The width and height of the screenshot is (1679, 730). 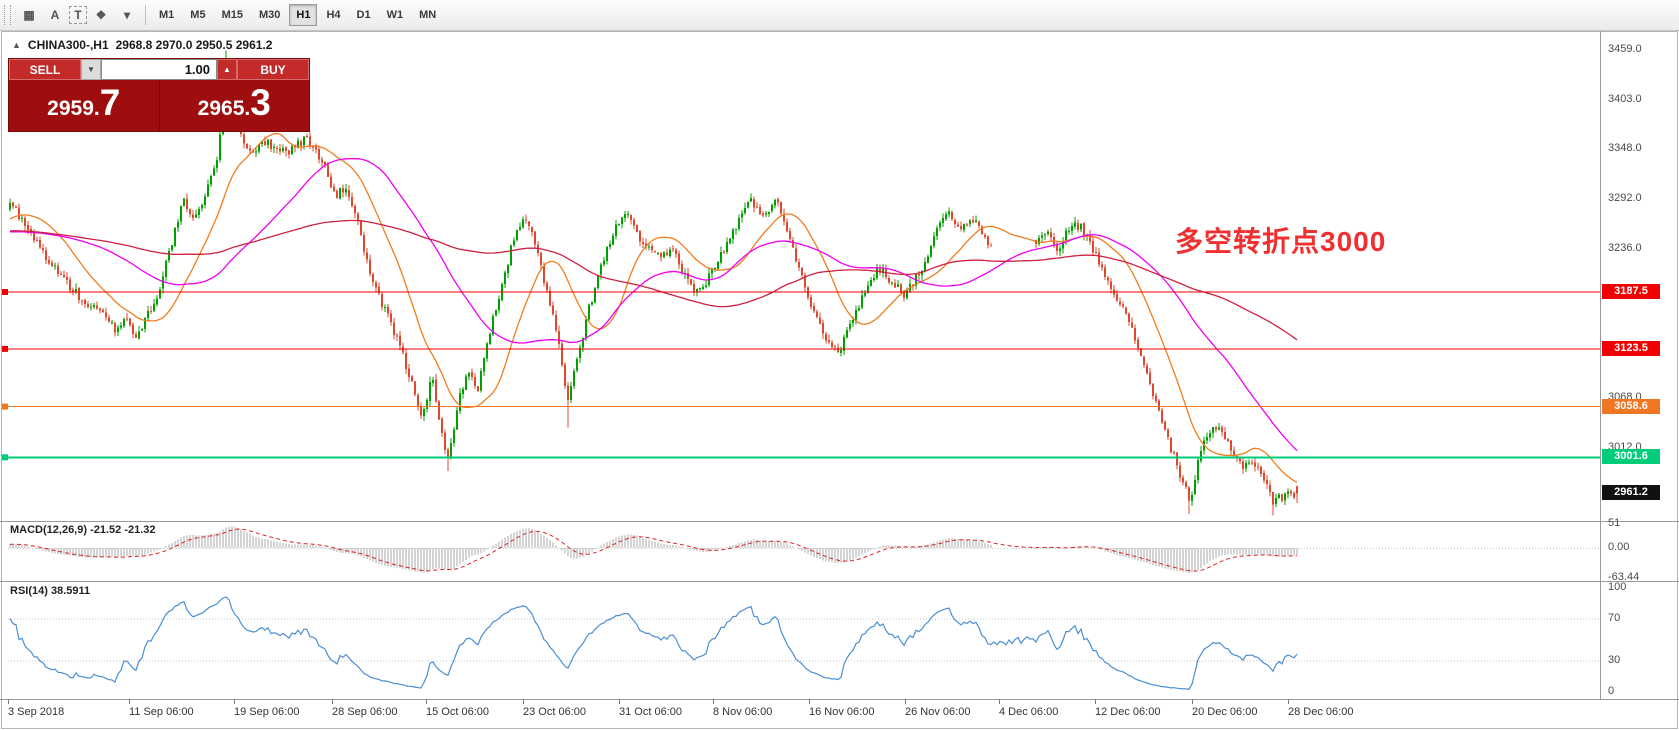 I want to click on buy-price: 2965. 3, so click(x=234, y=105).